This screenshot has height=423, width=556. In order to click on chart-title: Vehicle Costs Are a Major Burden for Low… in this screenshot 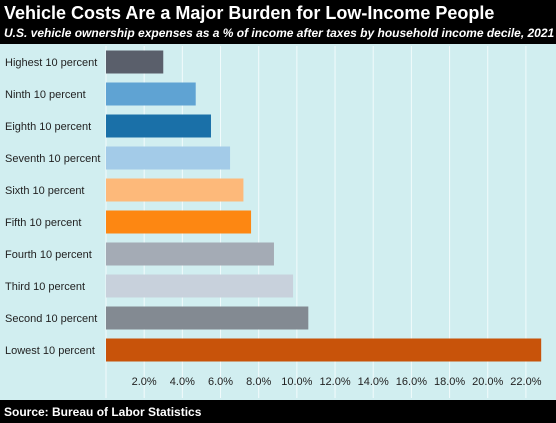, I will do `click(249, 13)`.